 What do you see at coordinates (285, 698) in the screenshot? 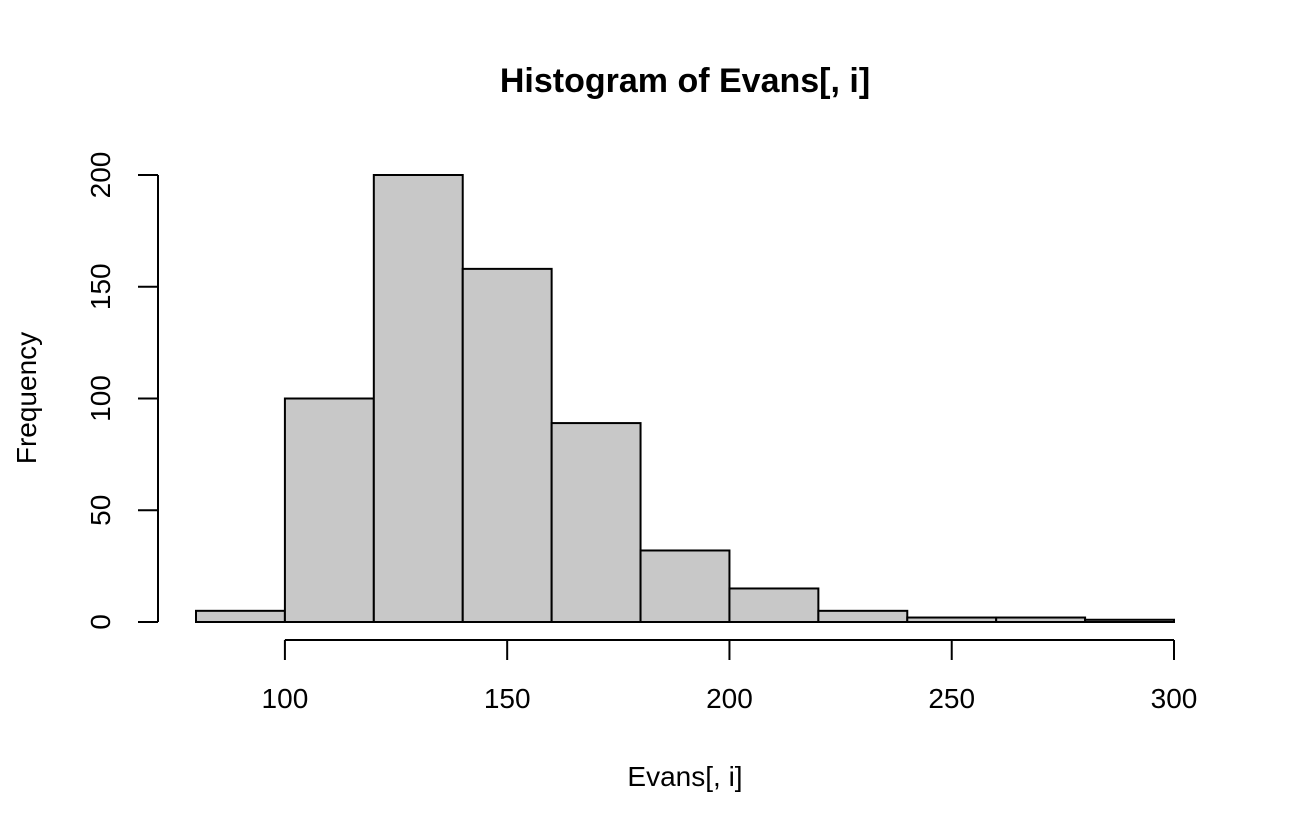
I see `x-tick-label: 100` at bounding box center [285, 698].